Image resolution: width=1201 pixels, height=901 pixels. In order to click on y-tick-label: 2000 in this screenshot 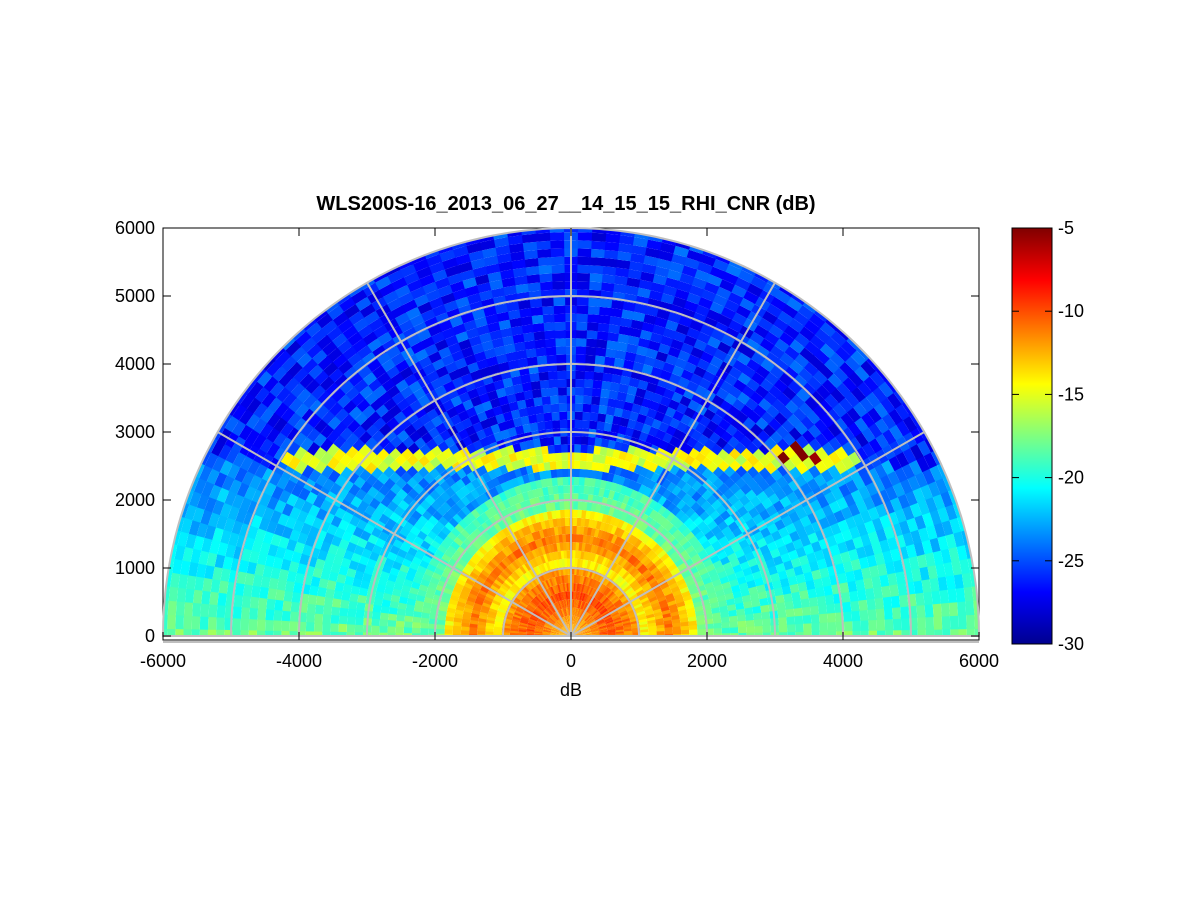, I will do `click(135, 500)`.